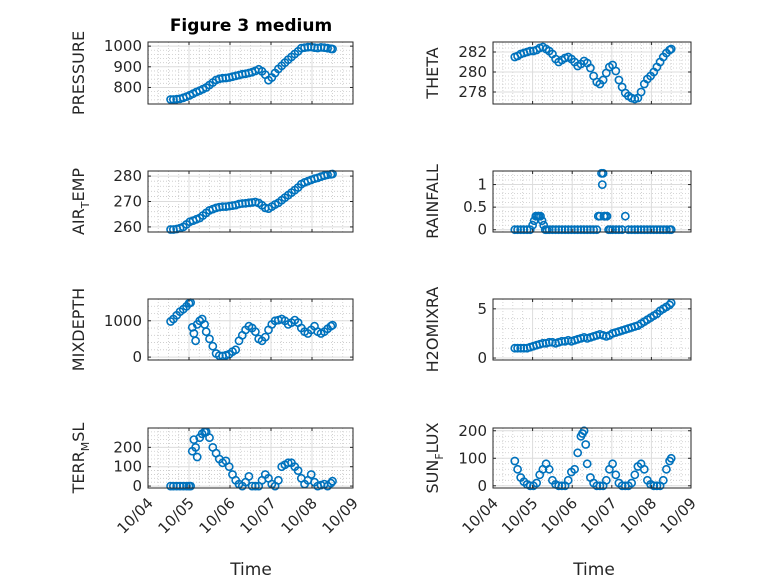  What do you see at coordinates (78, 73) in the screenshot?
I see `y-axis-label: PRESSURE` at bounding box center [78, 73].